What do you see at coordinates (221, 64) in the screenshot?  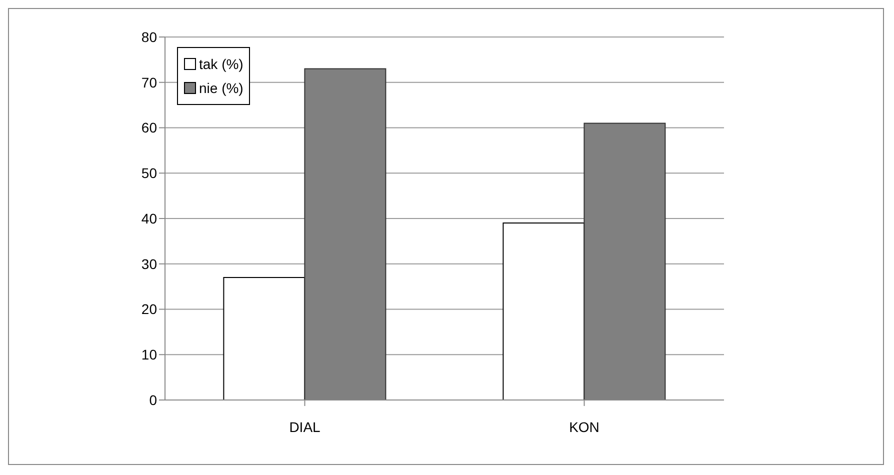 I see `legend-label: tak (%)` at bounding box center [221, 64].